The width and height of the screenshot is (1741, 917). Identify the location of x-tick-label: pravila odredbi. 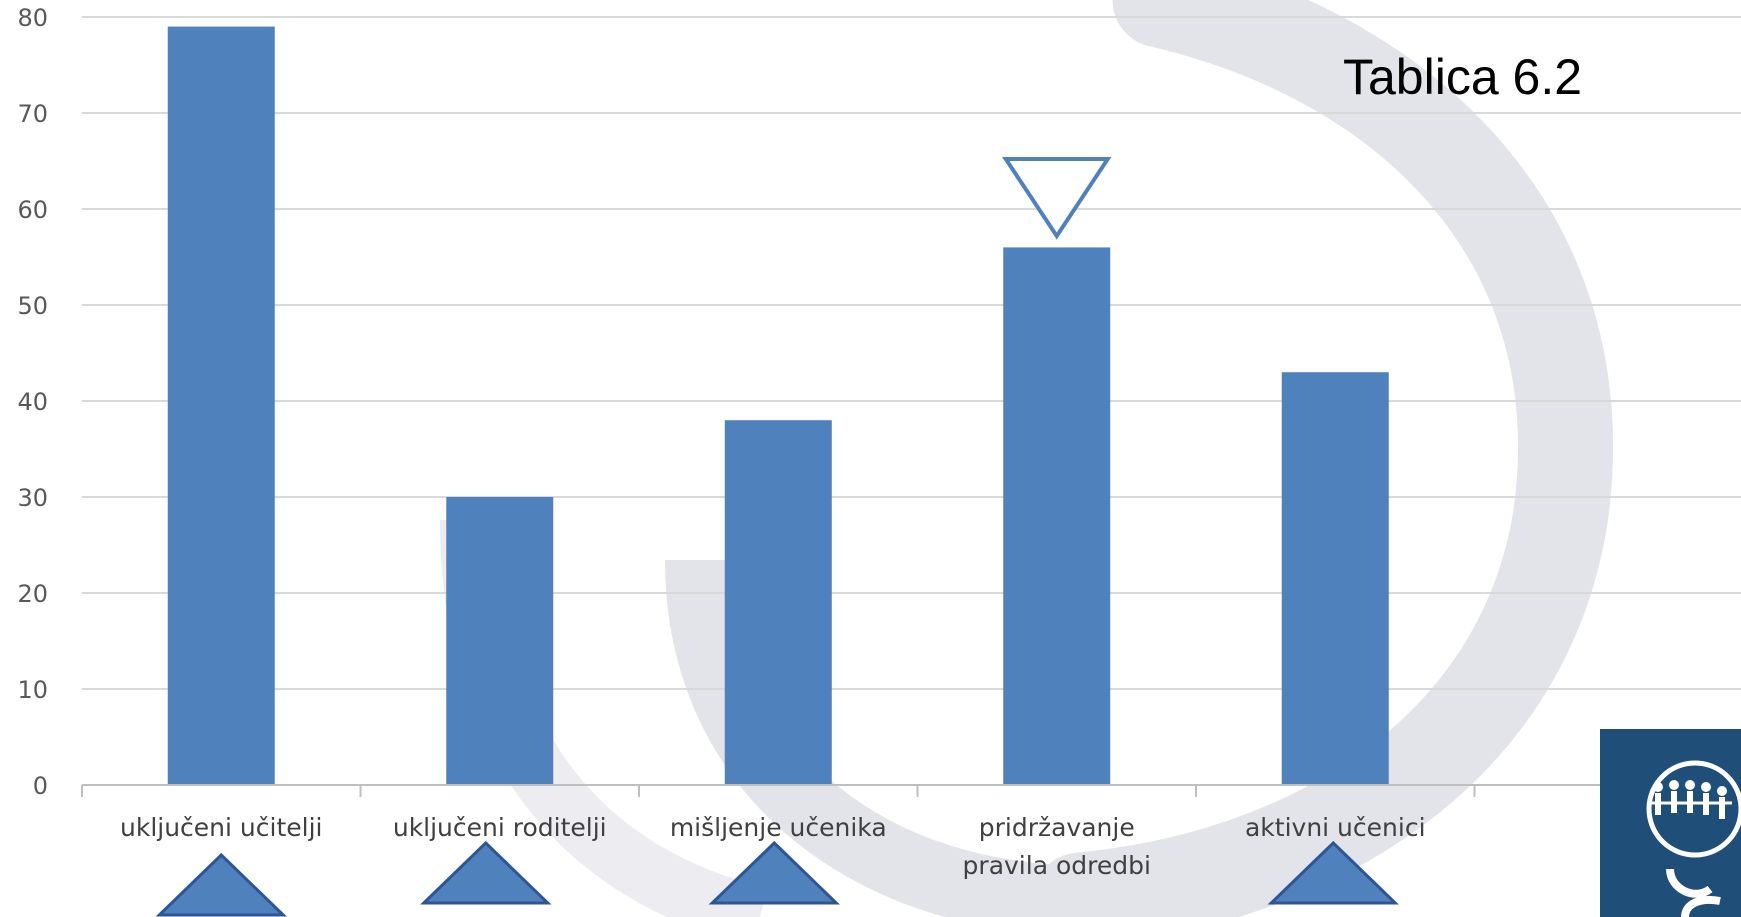
(1057, 865).